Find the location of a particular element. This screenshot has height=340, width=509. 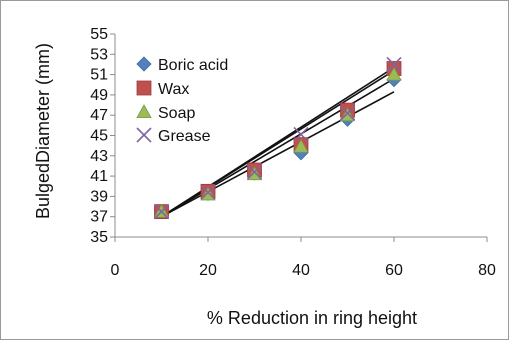

y-tick-label: 41 is located at coordinates (99, 176).